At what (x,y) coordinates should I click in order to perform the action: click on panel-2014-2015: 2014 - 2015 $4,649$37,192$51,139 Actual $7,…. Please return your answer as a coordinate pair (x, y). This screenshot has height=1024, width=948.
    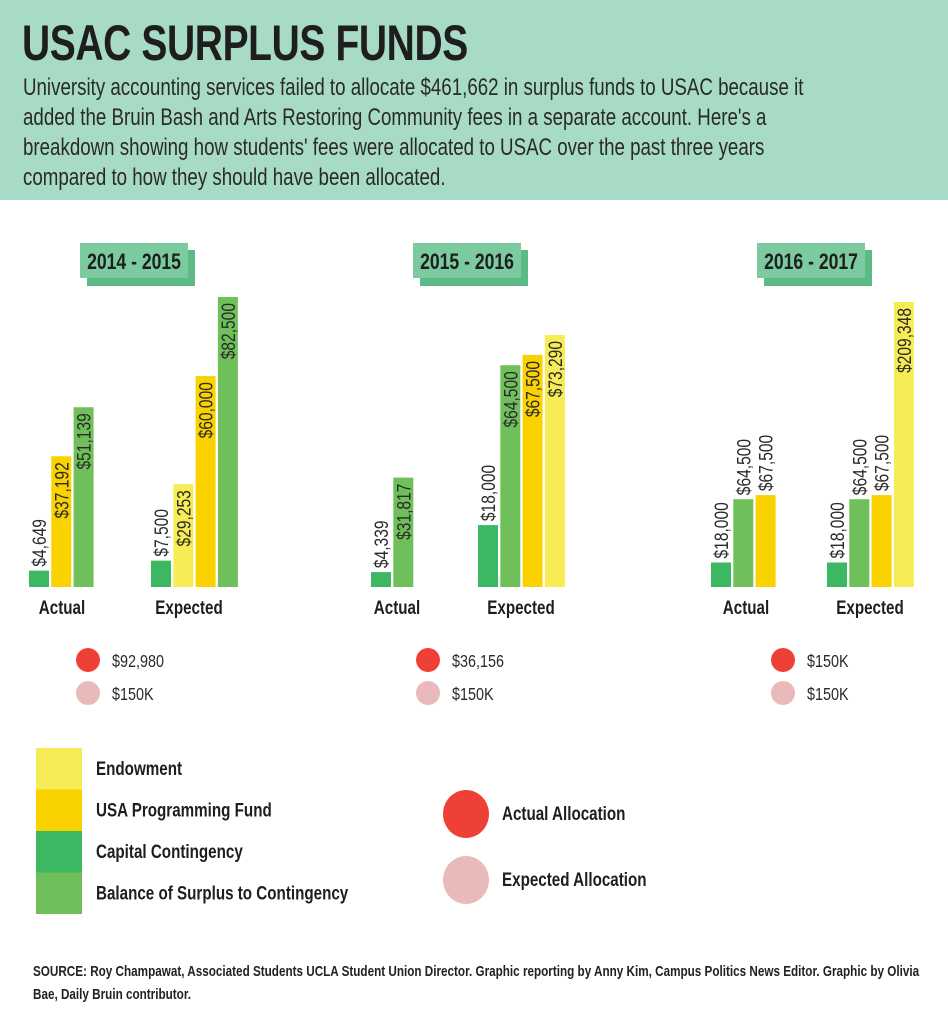
    Looking at the image, I should click on (134, 474).